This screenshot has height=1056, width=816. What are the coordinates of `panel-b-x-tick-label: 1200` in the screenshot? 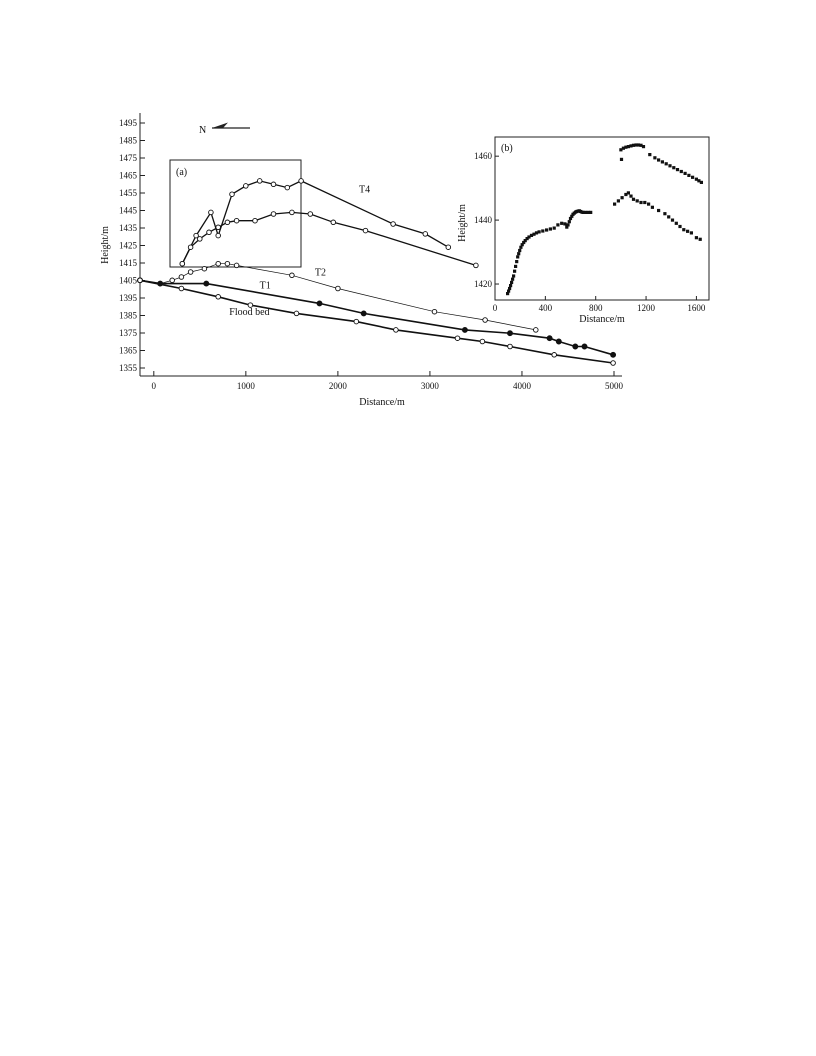 It's located at (646, 308).